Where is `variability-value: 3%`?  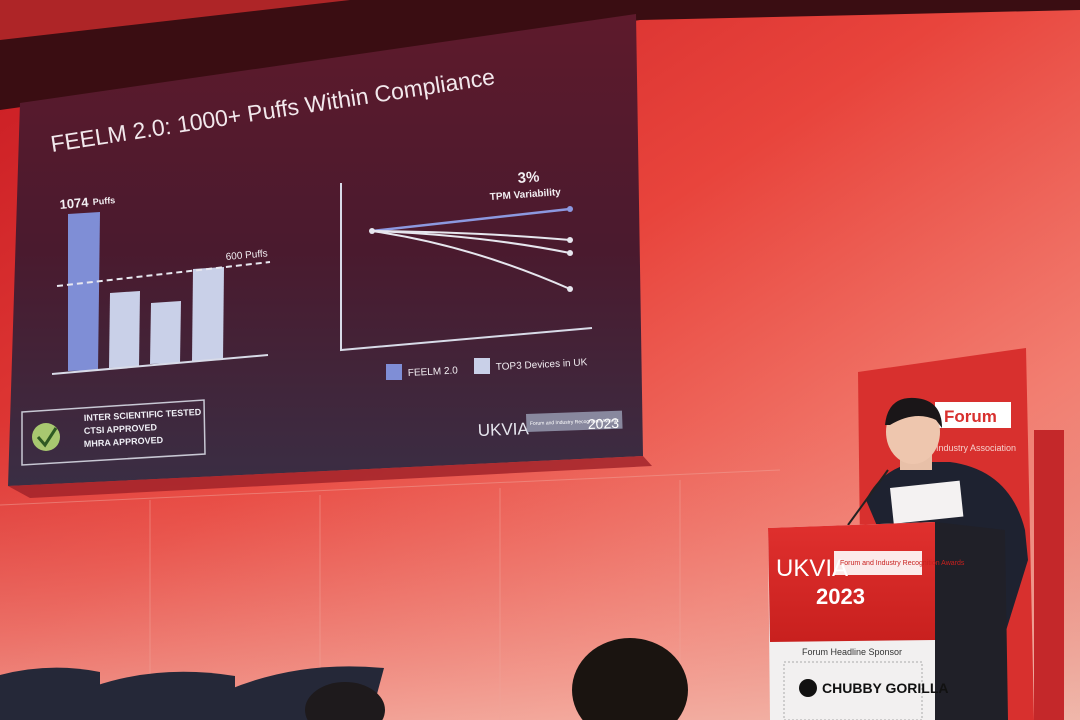
variability-value: 3% is located at coordinates (528, 178).